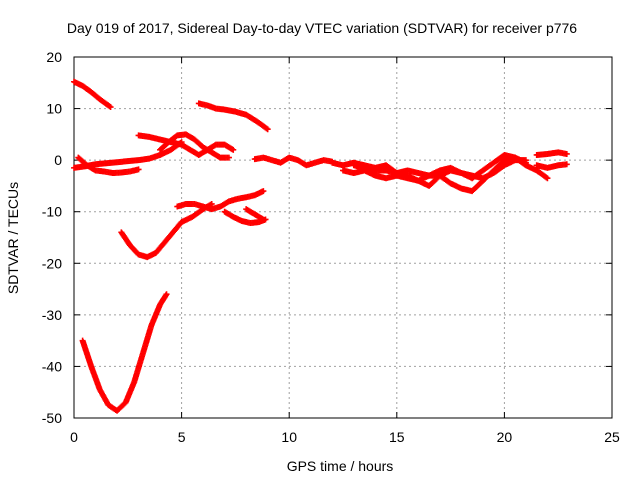 The width and height of the screenshot is (640, 480). What do you see at coordinates (13, 238) in the screenshot?
I see `y-axis-label: SDTVAR / TECUs` at bounding box center [13, 238].